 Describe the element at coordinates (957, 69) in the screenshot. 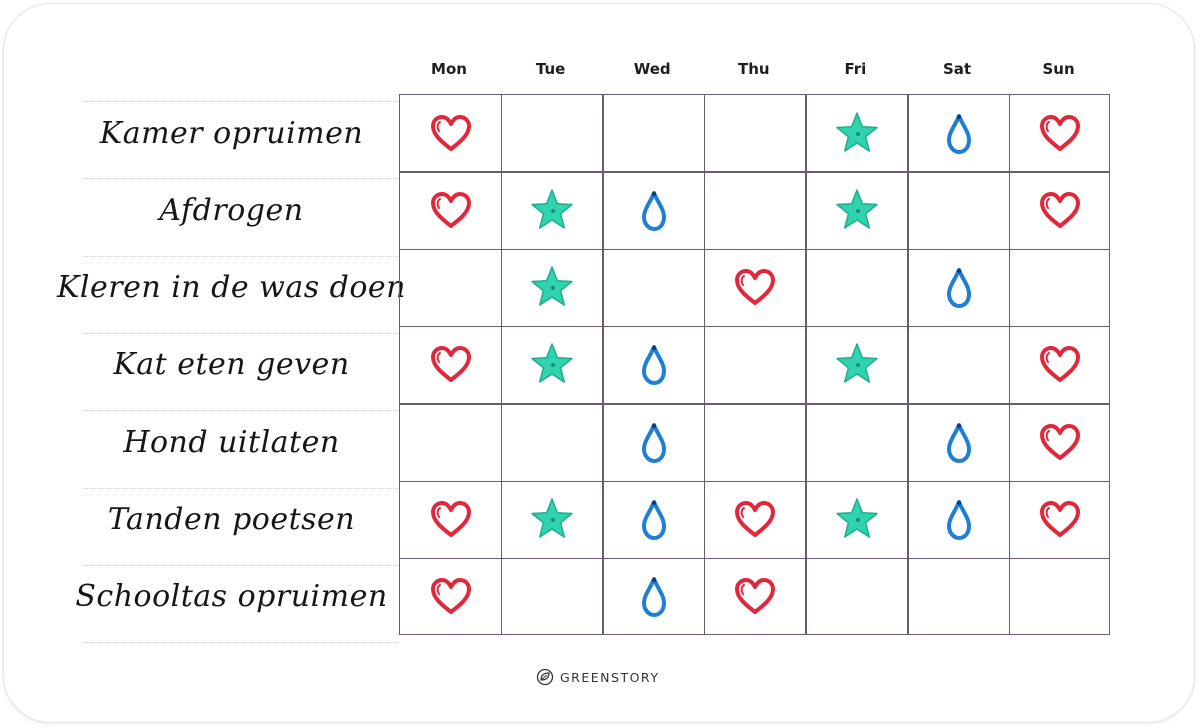

I see `day-header-sat: Sat` at that location.